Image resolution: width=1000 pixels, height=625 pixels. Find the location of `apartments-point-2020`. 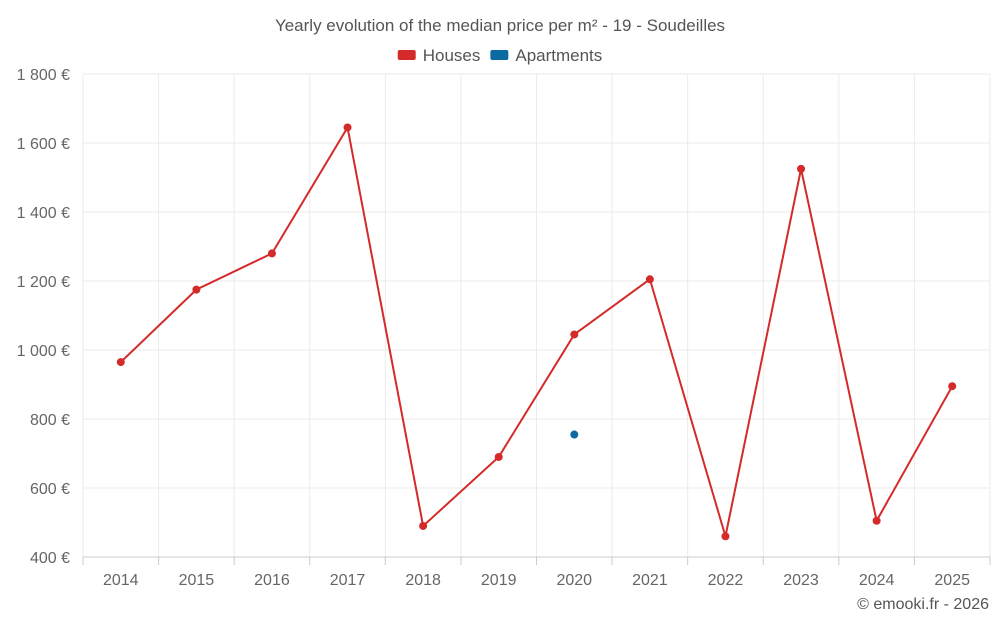

apartments-point-2020 is located at coordinates (574, 434).